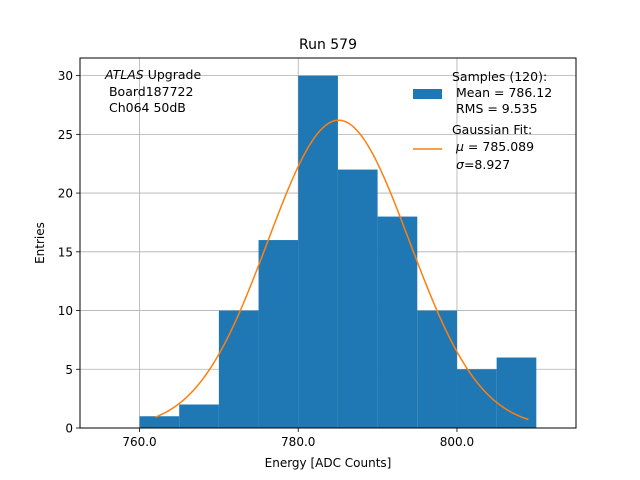 The width and height of the screenshot is (640, 480). Describe the element at coordinates (298, 442) in the screenshot. I see `x-tick-label-1: 780.0` at that location.